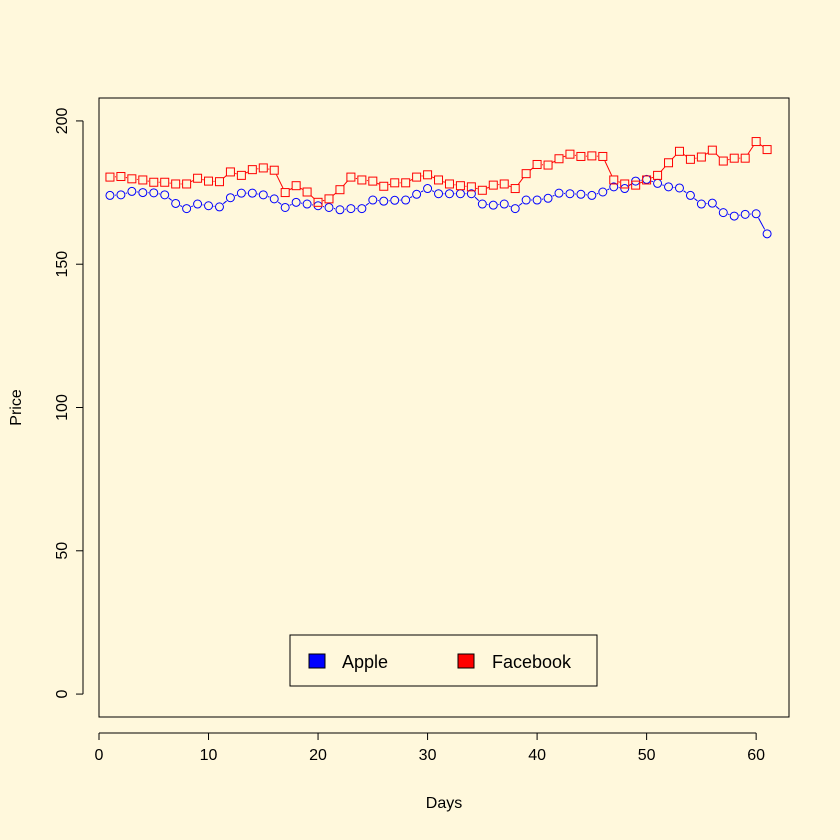  Describe the element at coordinates (62, 694) in the screenshot. I see `y-tick-label: 0` at that location.